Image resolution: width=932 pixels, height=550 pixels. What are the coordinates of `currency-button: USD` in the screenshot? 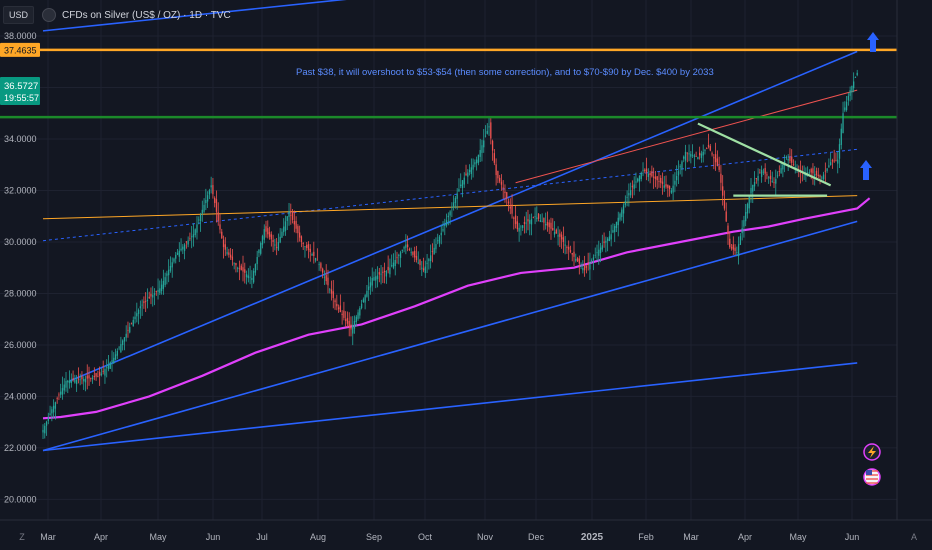 It's located at (19, 15).